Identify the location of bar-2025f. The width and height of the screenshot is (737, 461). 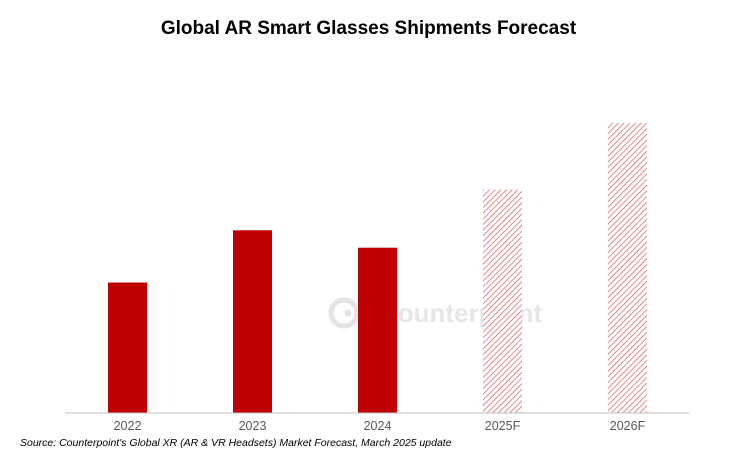
(502, 301).